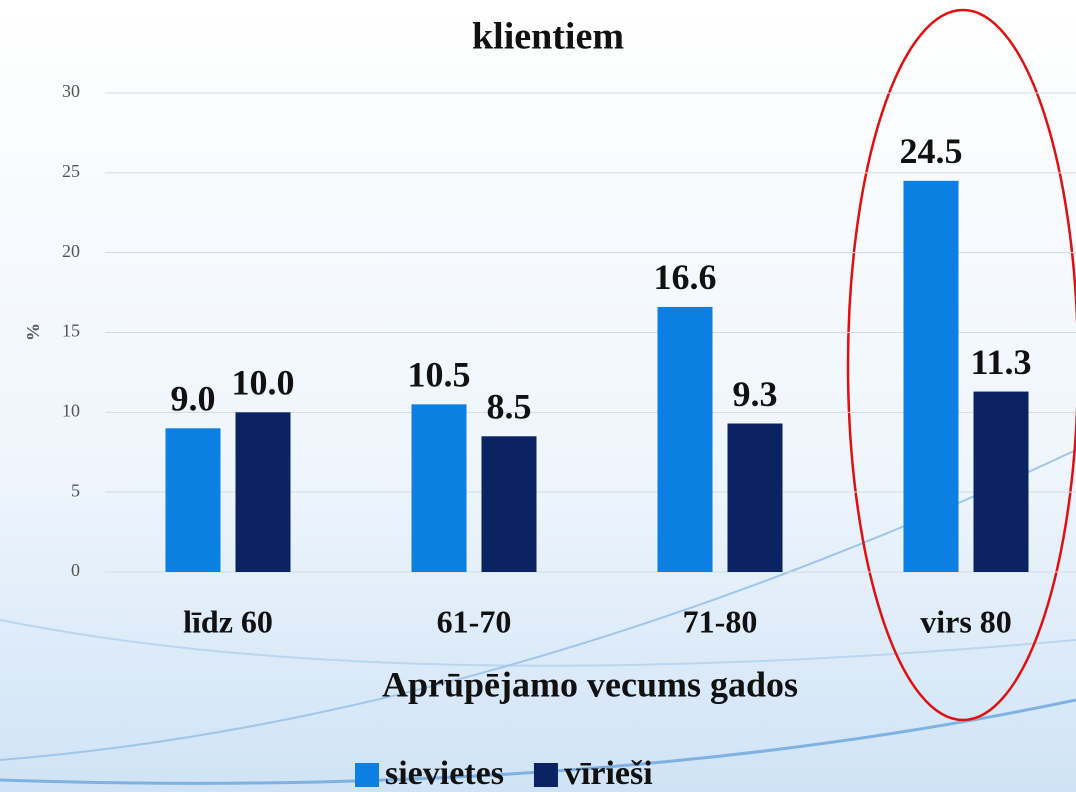 This screenshot has height=792, width=1076. Describe the element at coordinates (33, 332) in the screenshot. I see `y-axis-label: %` at that location.